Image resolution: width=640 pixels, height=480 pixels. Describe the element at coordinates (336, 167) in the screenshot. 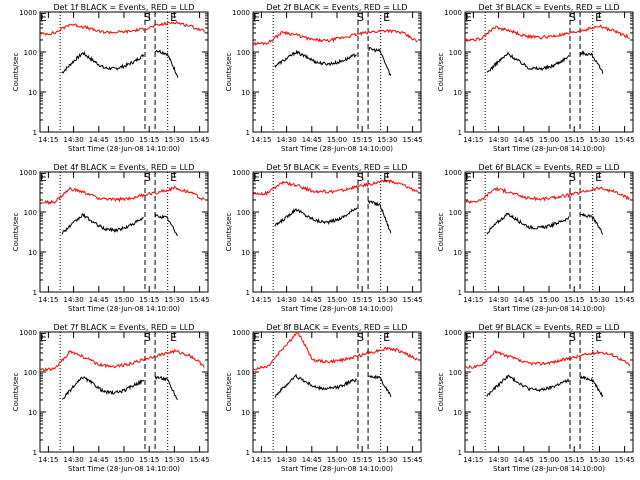

I see `panel-title: Det 5f BLACK = Events, RED = LLD` at that location.